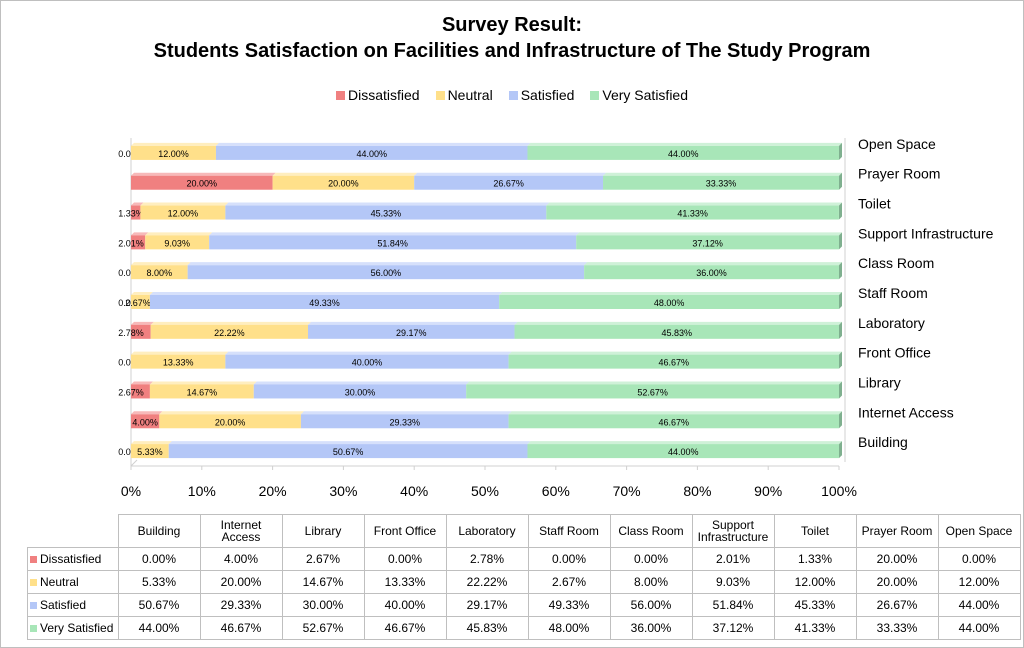 The image size is (1024, 648). What do you see at coordinates (897, 582) in the screenshot?
I see `table-cell: 20.00%` at bounding box center [897, 582].